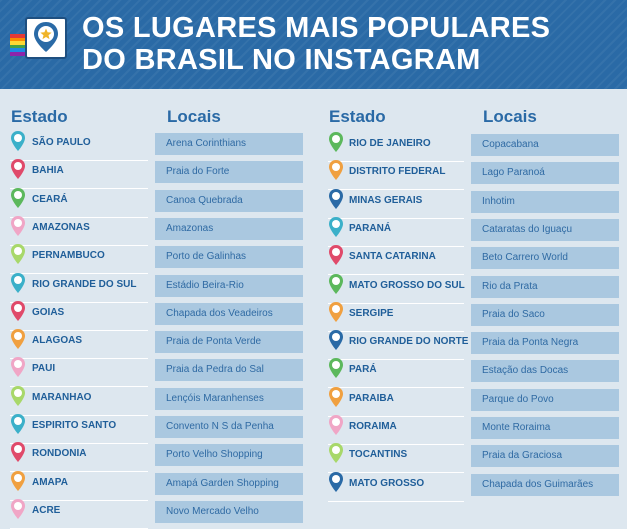 Image resolution: width=627 pixels, height=529 pixels. Describe the element at coordinates (409, 342) in the screenshot. I see `state-name: RIO GRANDE DO NORTE` at that location.